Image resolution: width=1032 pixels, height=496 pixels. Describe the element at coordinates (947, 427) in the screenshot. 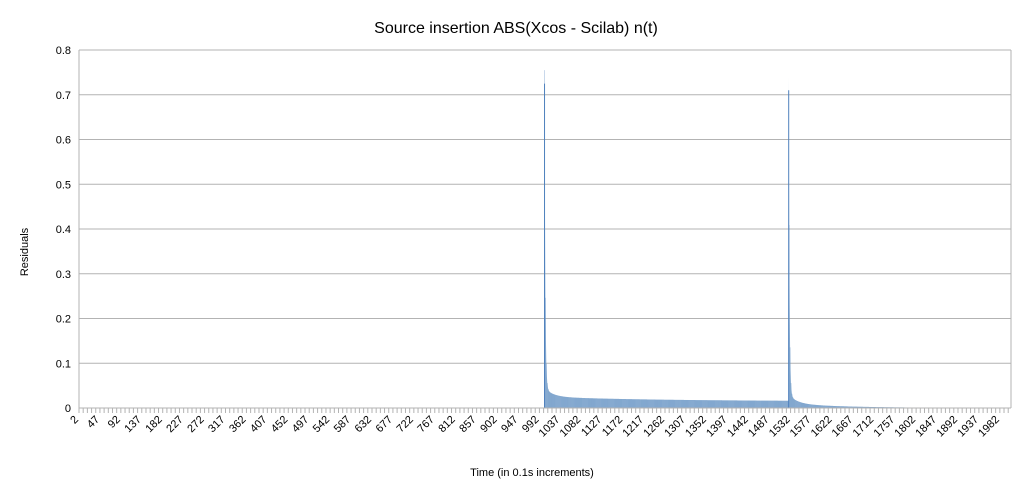

I see `x-tick-label: 1892` at that location.